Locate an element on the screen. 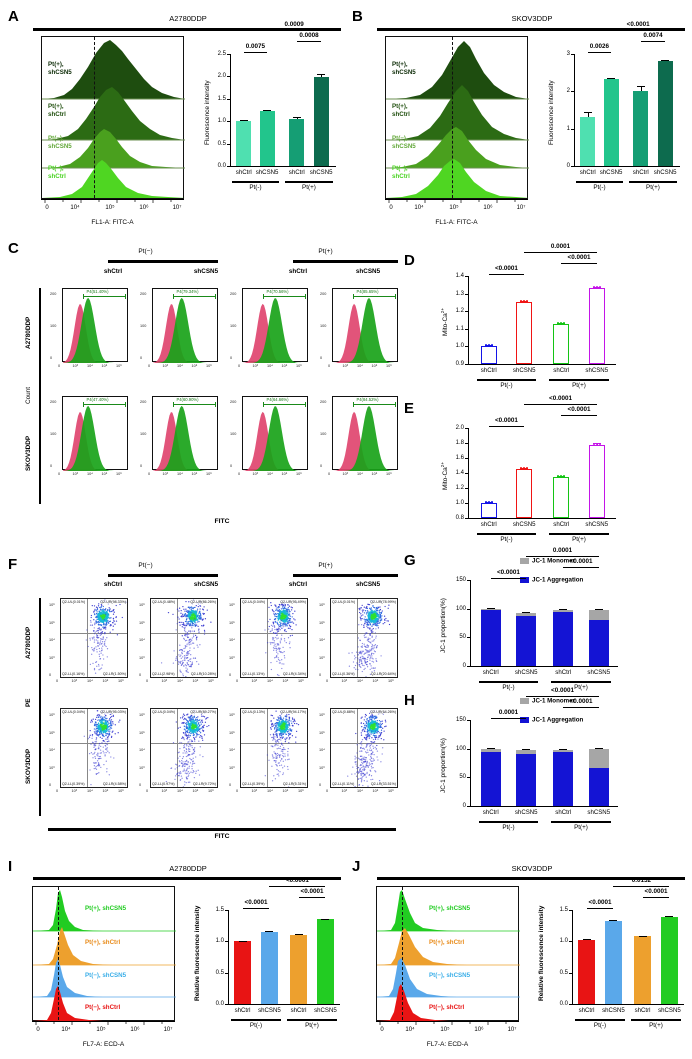  overlay-histogram-svg is located at coordinates (276, 438).